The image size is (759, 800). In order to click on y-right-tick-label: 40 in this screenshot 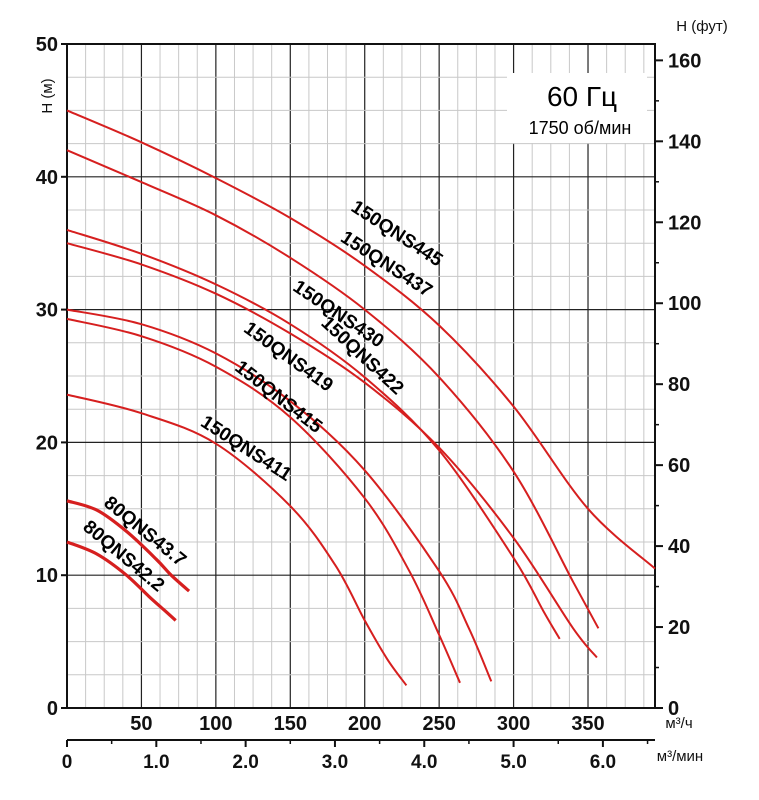, I will do `click(679, 547)`.